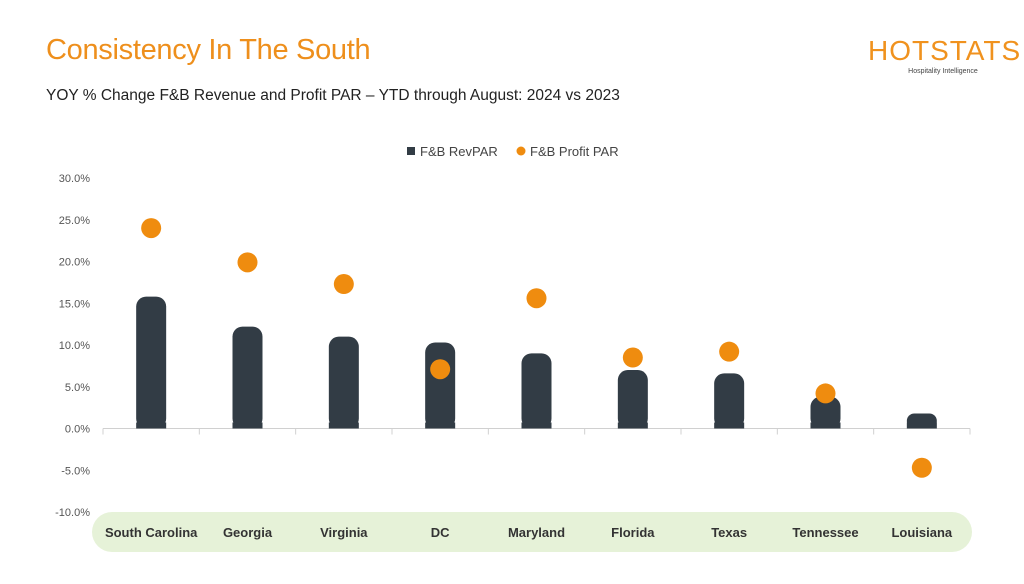 This screenshot has height=584, width=1024. Describe the element at coordinates (411, 151) in the screenshot. I see `legend-swatch-revpar` at that location.